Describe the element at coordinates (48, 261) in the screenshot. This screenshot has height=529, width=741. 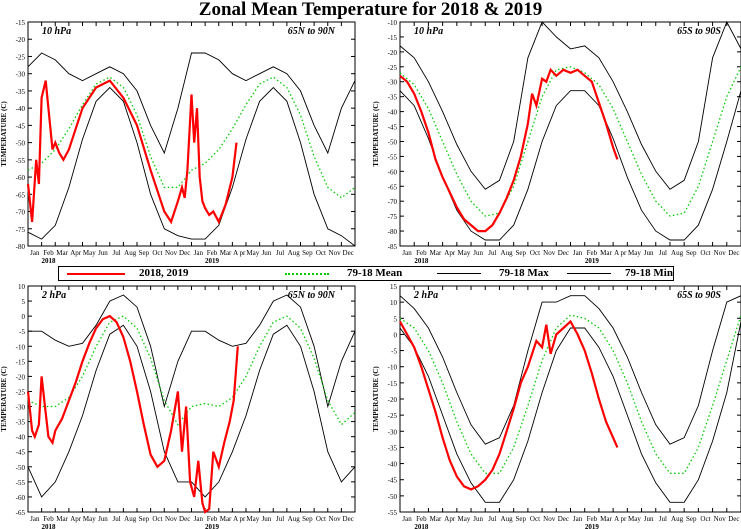
I see `x-year-label-0: 2018` at that location.